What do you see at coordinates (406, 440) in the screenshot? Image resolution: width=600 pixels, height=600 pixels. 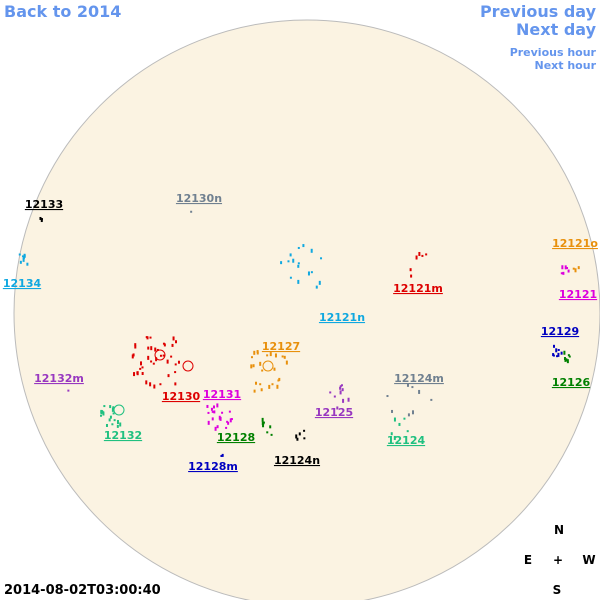 I see `region-label: 12124` at bounding box center [406, 440].